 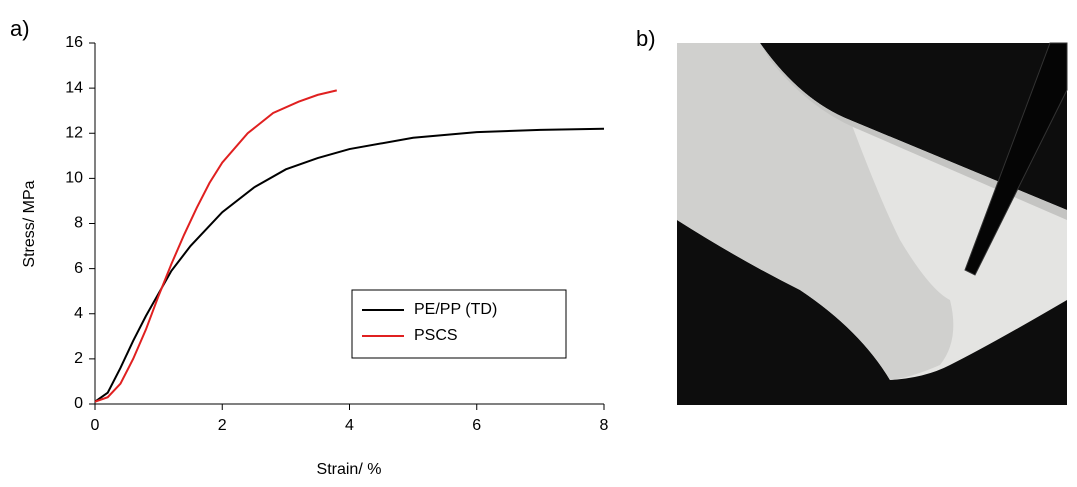 I want to click on y-tick-label: 14, so click(x=74, y=87).